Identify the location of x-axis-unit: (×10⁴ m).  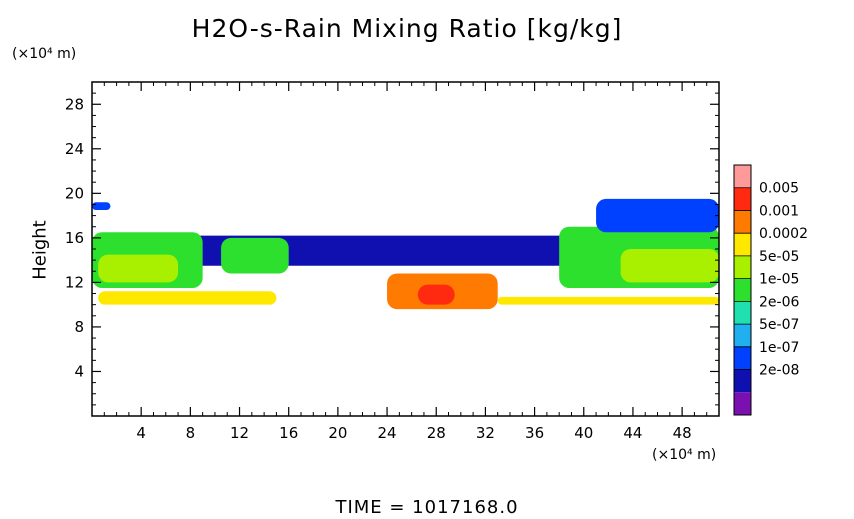
(684, 455).